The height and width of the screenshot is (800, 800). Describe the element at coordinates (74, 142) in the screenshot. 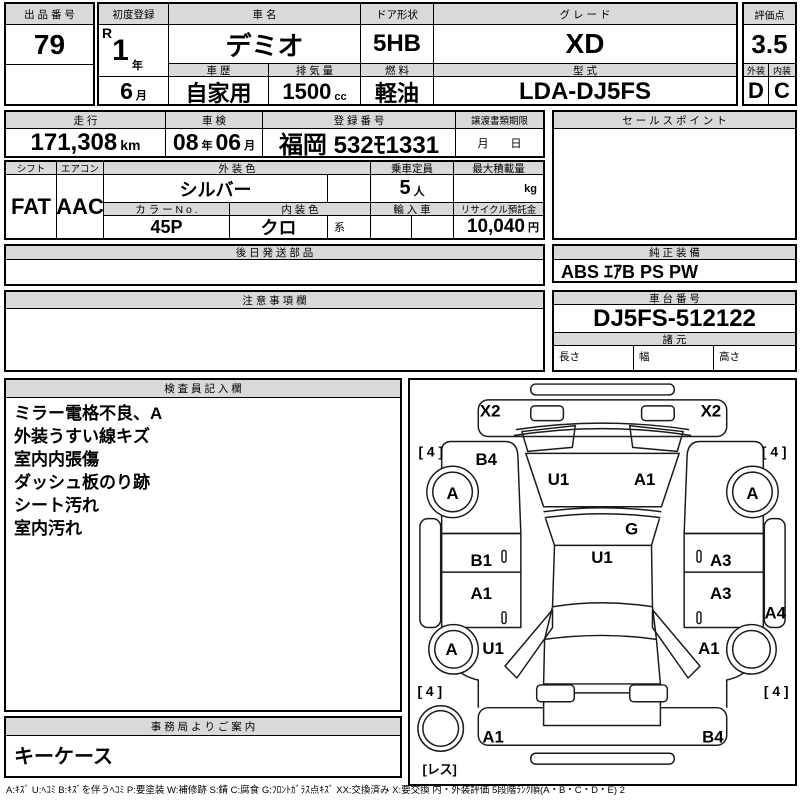

I see `mileage-number: 171,308` at that location.